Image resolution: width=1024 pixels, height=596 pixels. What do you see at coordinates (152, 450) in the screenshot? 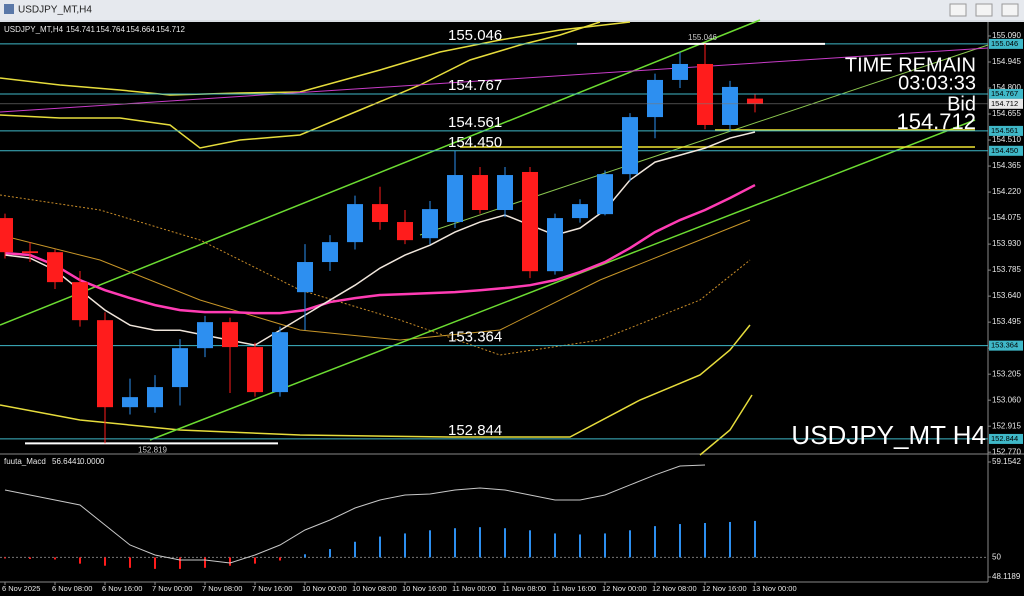
I see `session-low-label: 152.819` at bounding box center [152, 450].